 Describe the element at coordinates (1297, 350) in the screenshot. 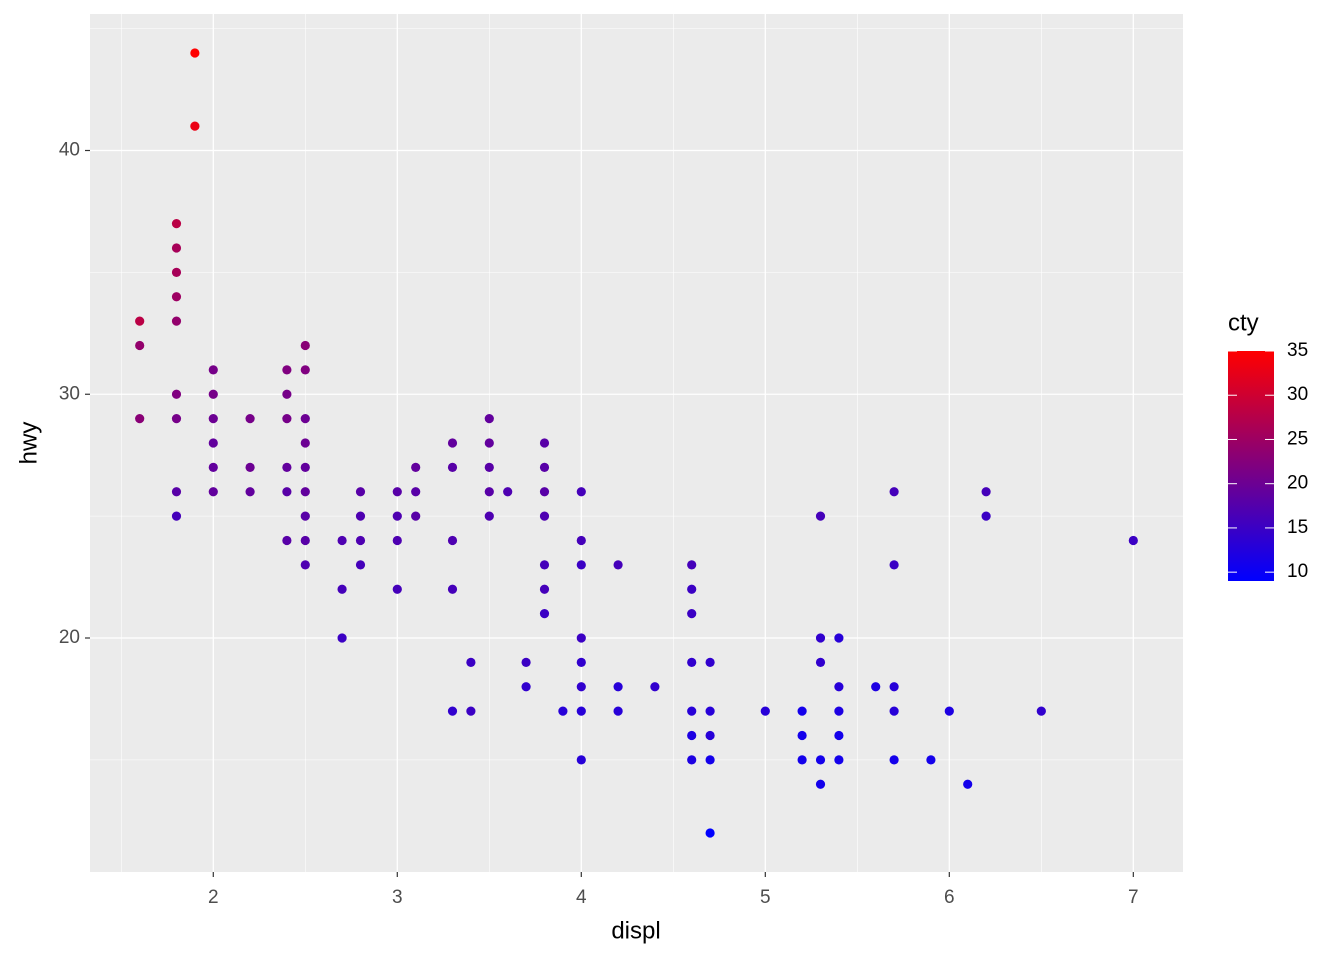

I see `colorbar-label: 35` at that location.